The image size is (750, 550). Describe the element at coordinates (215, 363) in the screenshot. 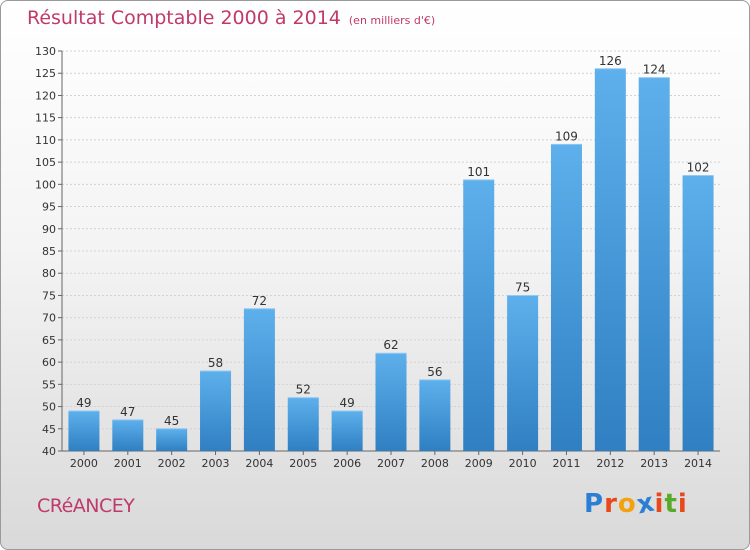

I see `value-label: 58` at that location.